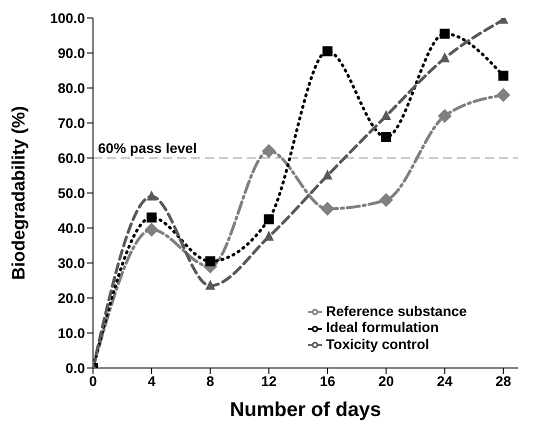 The image size is (538, 436). Describe the element at coordinates (72, 228) in the screenshot. I see `y-tick-label: 40.0` at that location.